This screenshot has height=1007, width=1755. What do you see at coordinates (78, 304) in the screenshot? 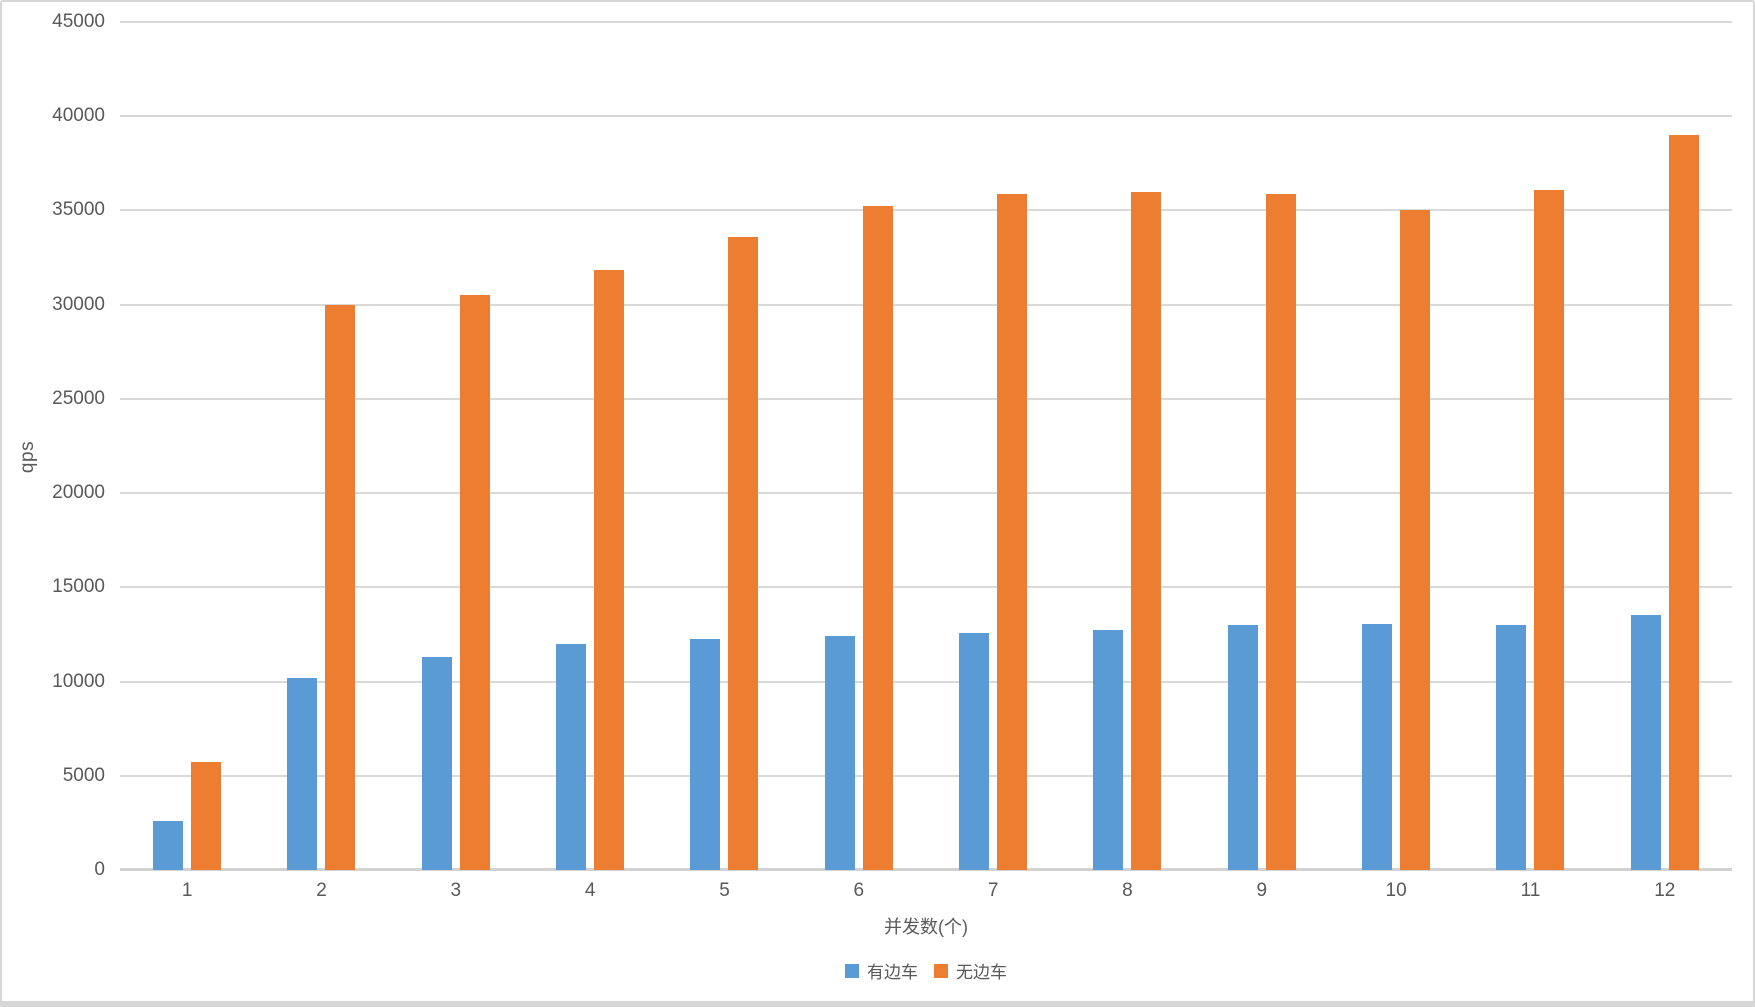
I see `y-tick-label: 30000` at bounding box center [78, 304].